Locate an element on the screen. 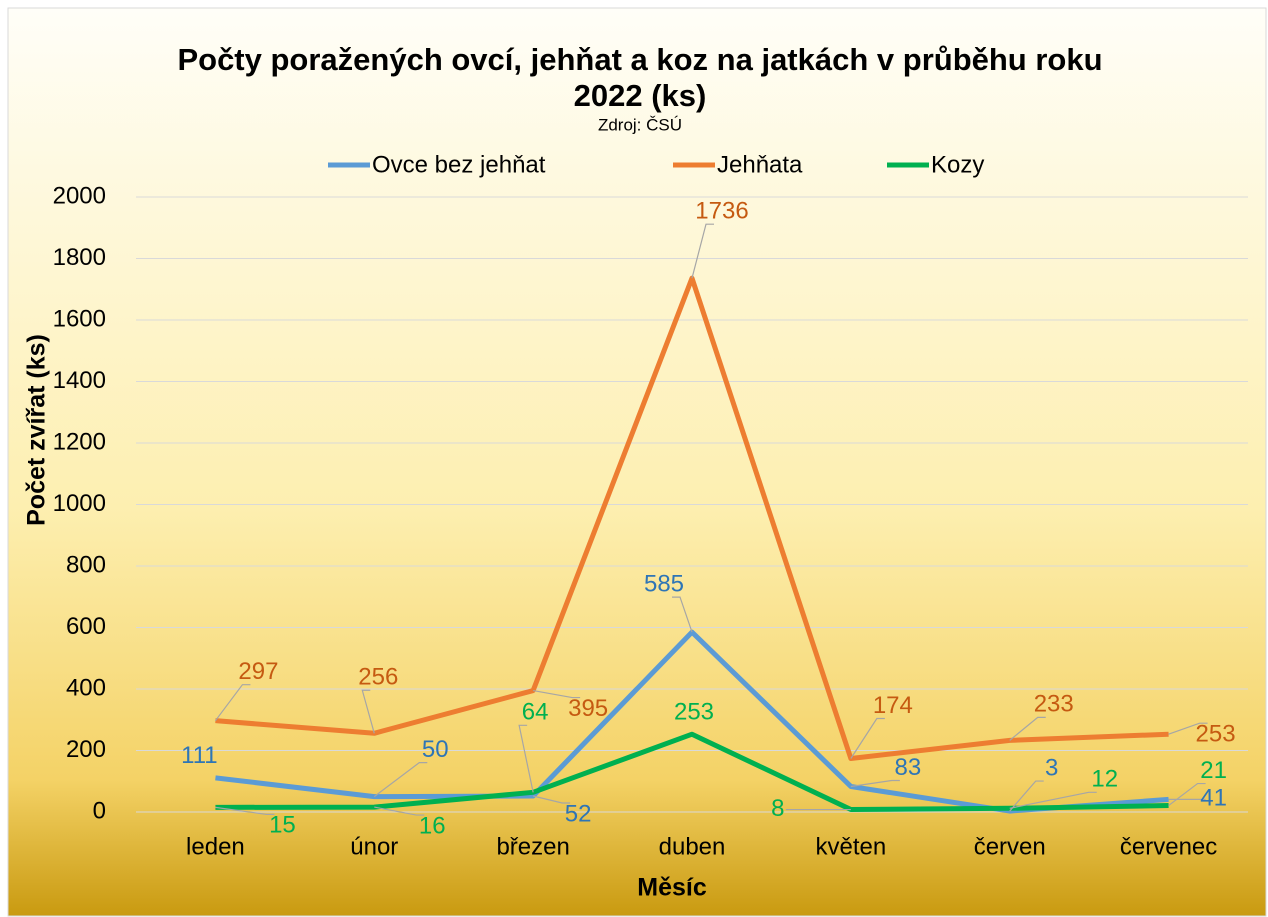 The width and height of the screenshot is (1268, 917). data-label: 8 is located at coordinates (777, 808).